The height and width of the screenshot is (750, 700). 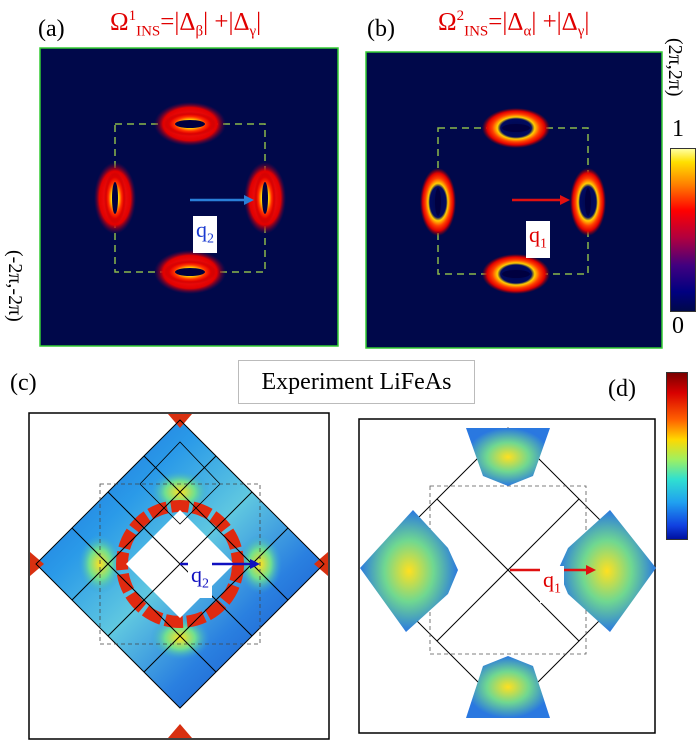 What do you see at coordinates (51, 29) in the screenshot?
I see `panel-a-label: (a)` at bounding box center [51, 29].